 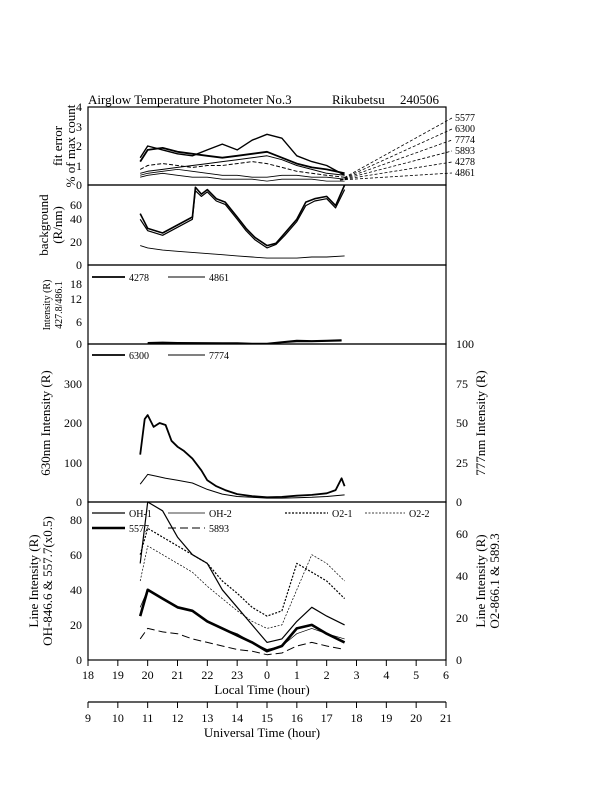 I want to click on ut-tick-label: 16, so click(x=297, y=718).